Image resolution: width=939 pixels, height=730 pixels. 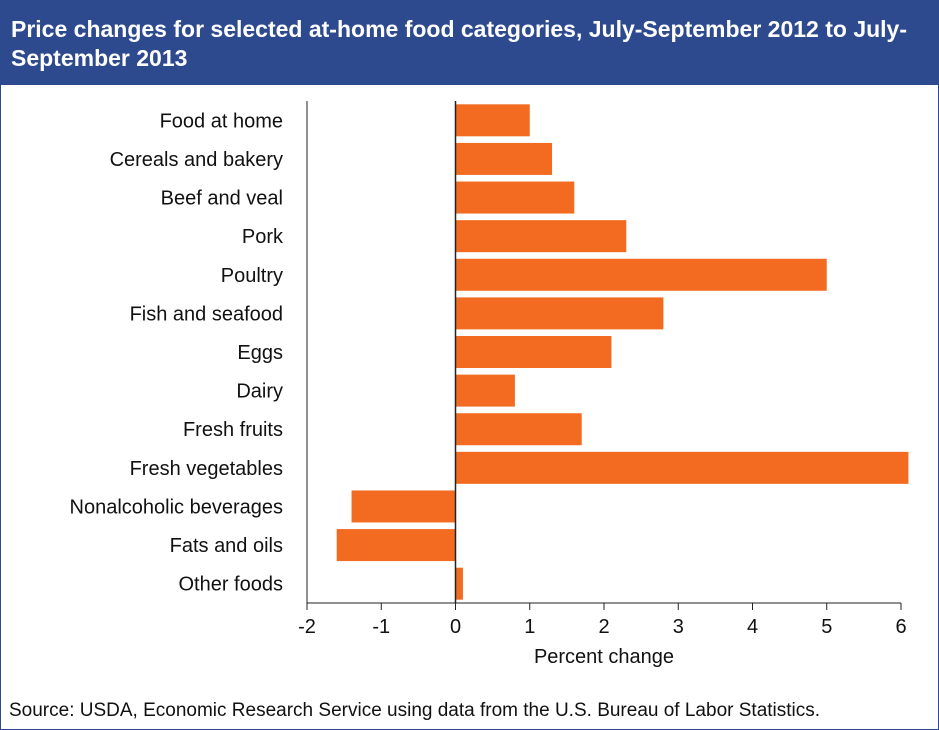 I want to click on bar-fresh-fruits, so click(x=518, y=429).